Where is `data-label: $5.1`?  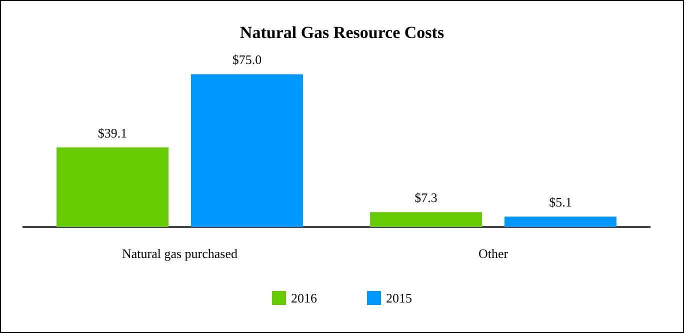
data-label: $5.1 is located at coordinates (560, 202).